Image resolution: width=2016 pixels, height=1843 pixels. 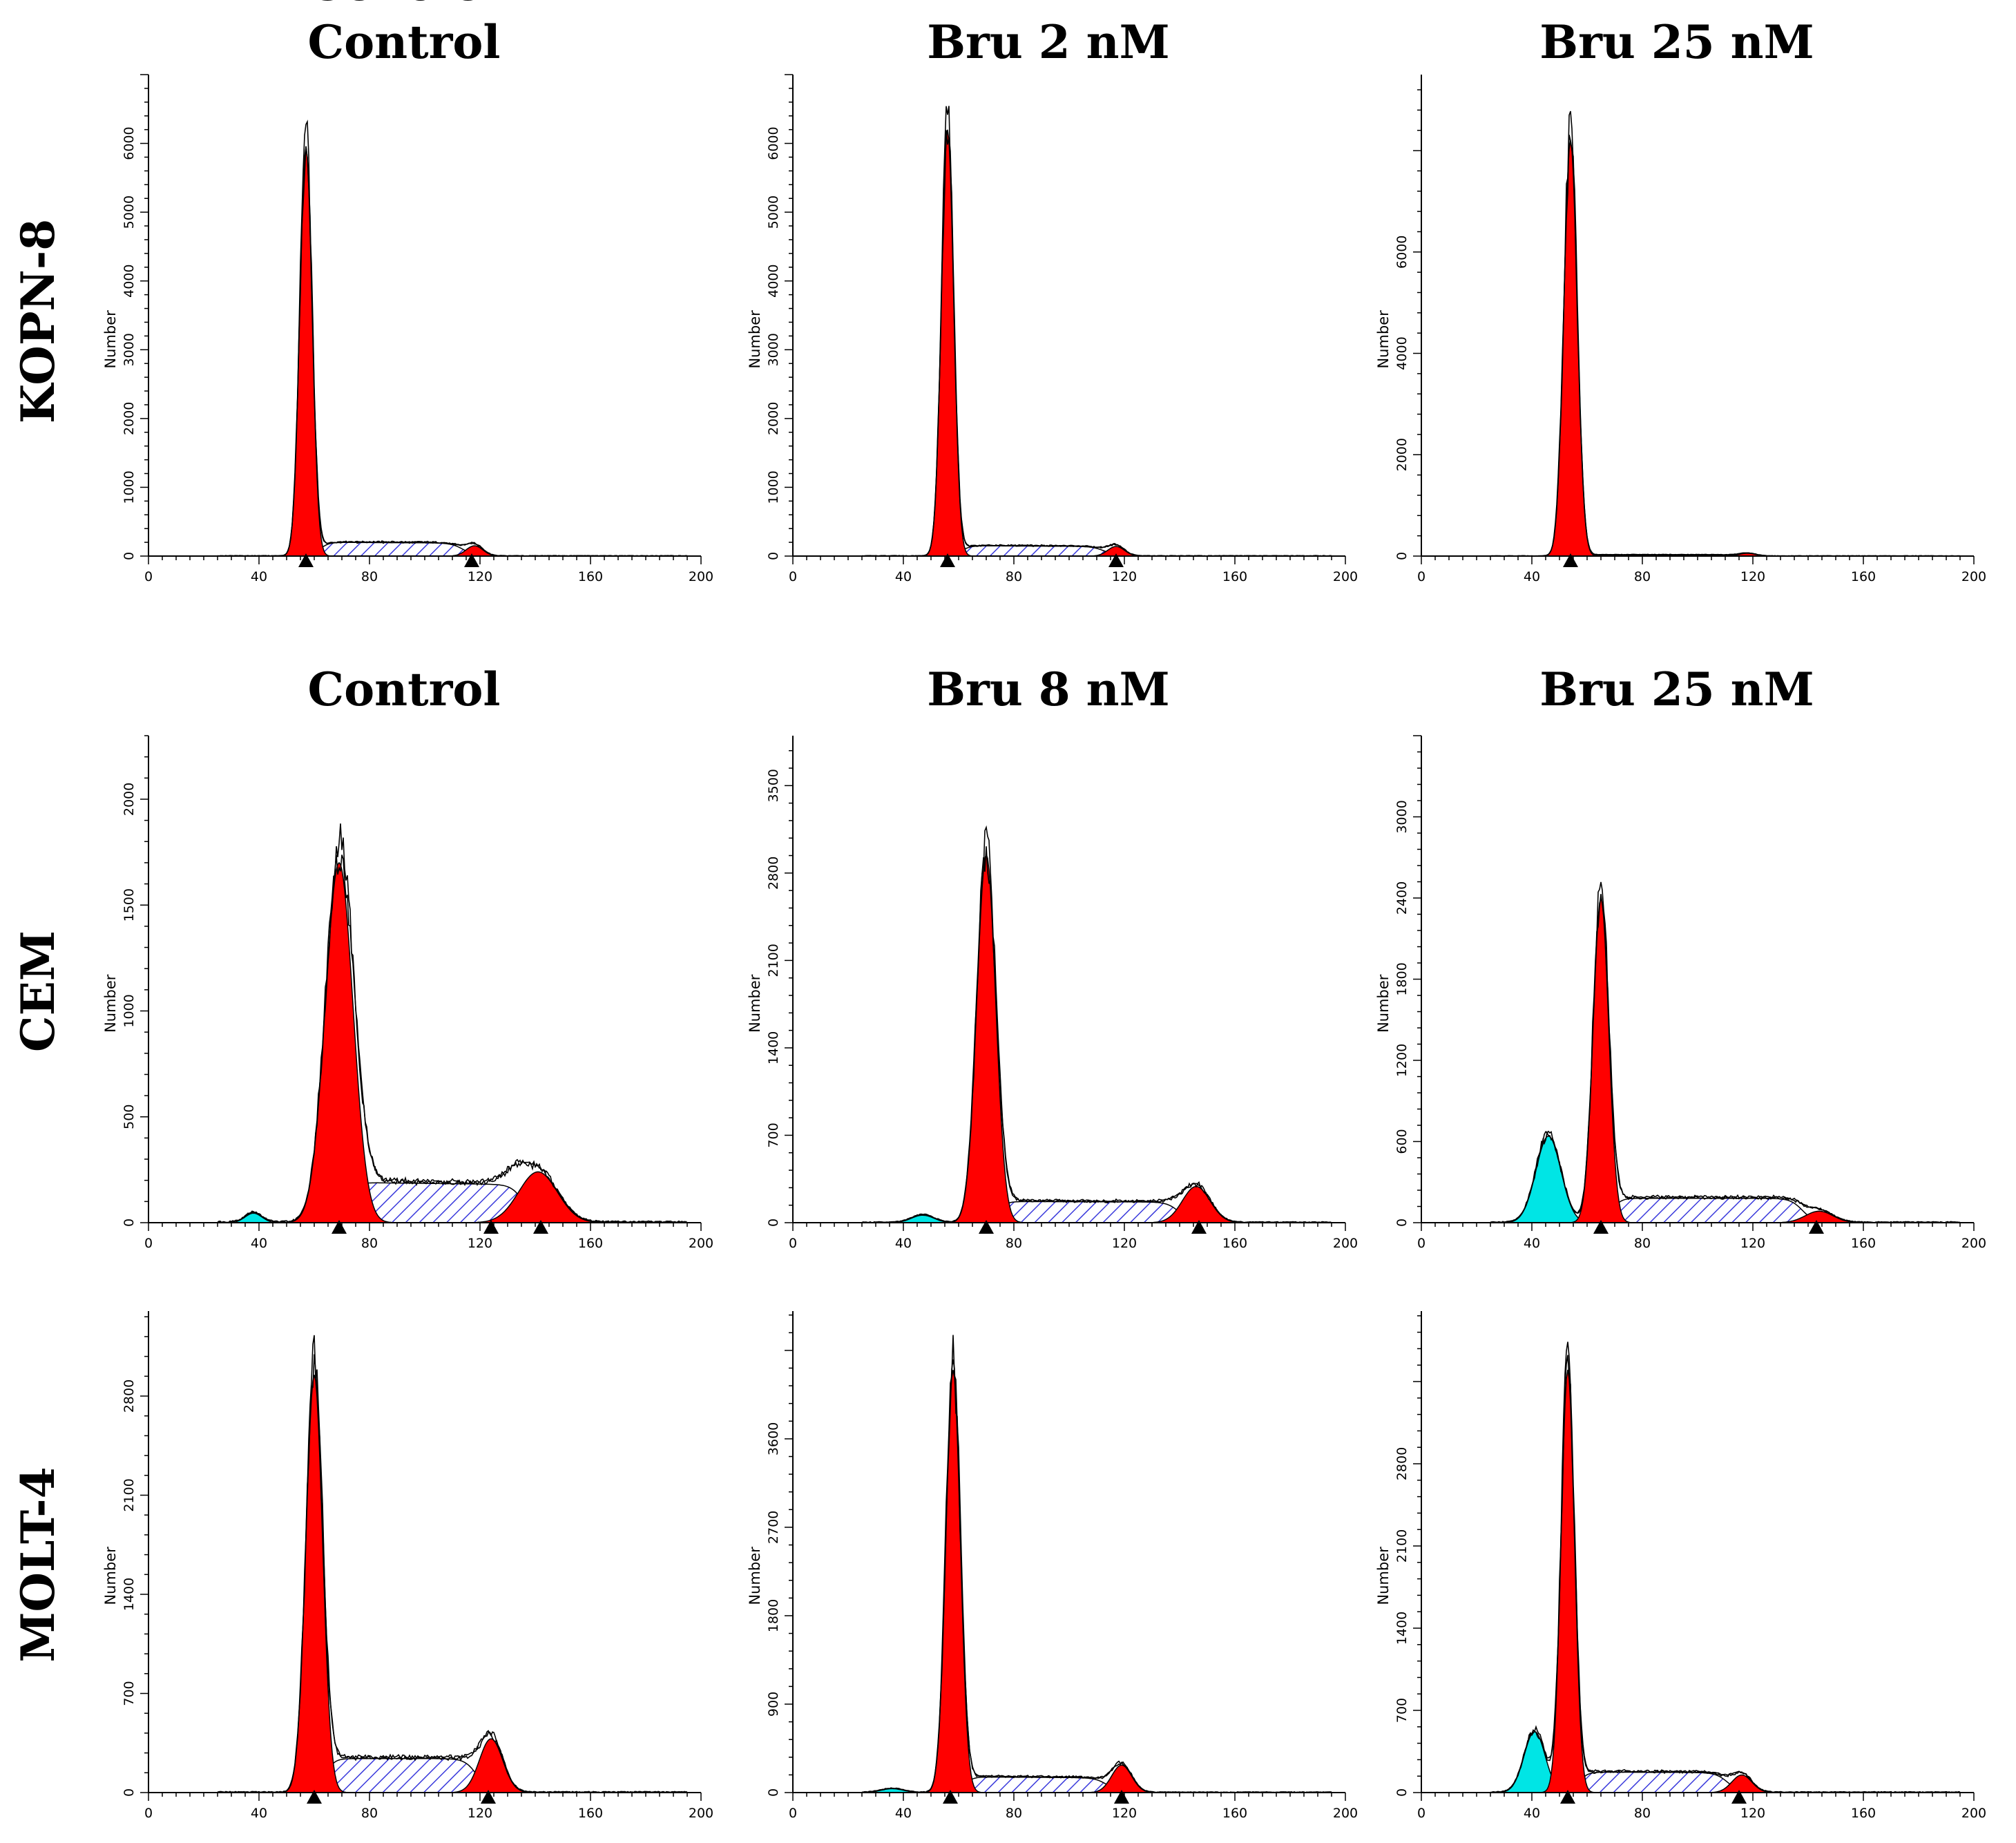 I want to click on panel-5-y-tick-label: 3500, so click(x=774, y=785).